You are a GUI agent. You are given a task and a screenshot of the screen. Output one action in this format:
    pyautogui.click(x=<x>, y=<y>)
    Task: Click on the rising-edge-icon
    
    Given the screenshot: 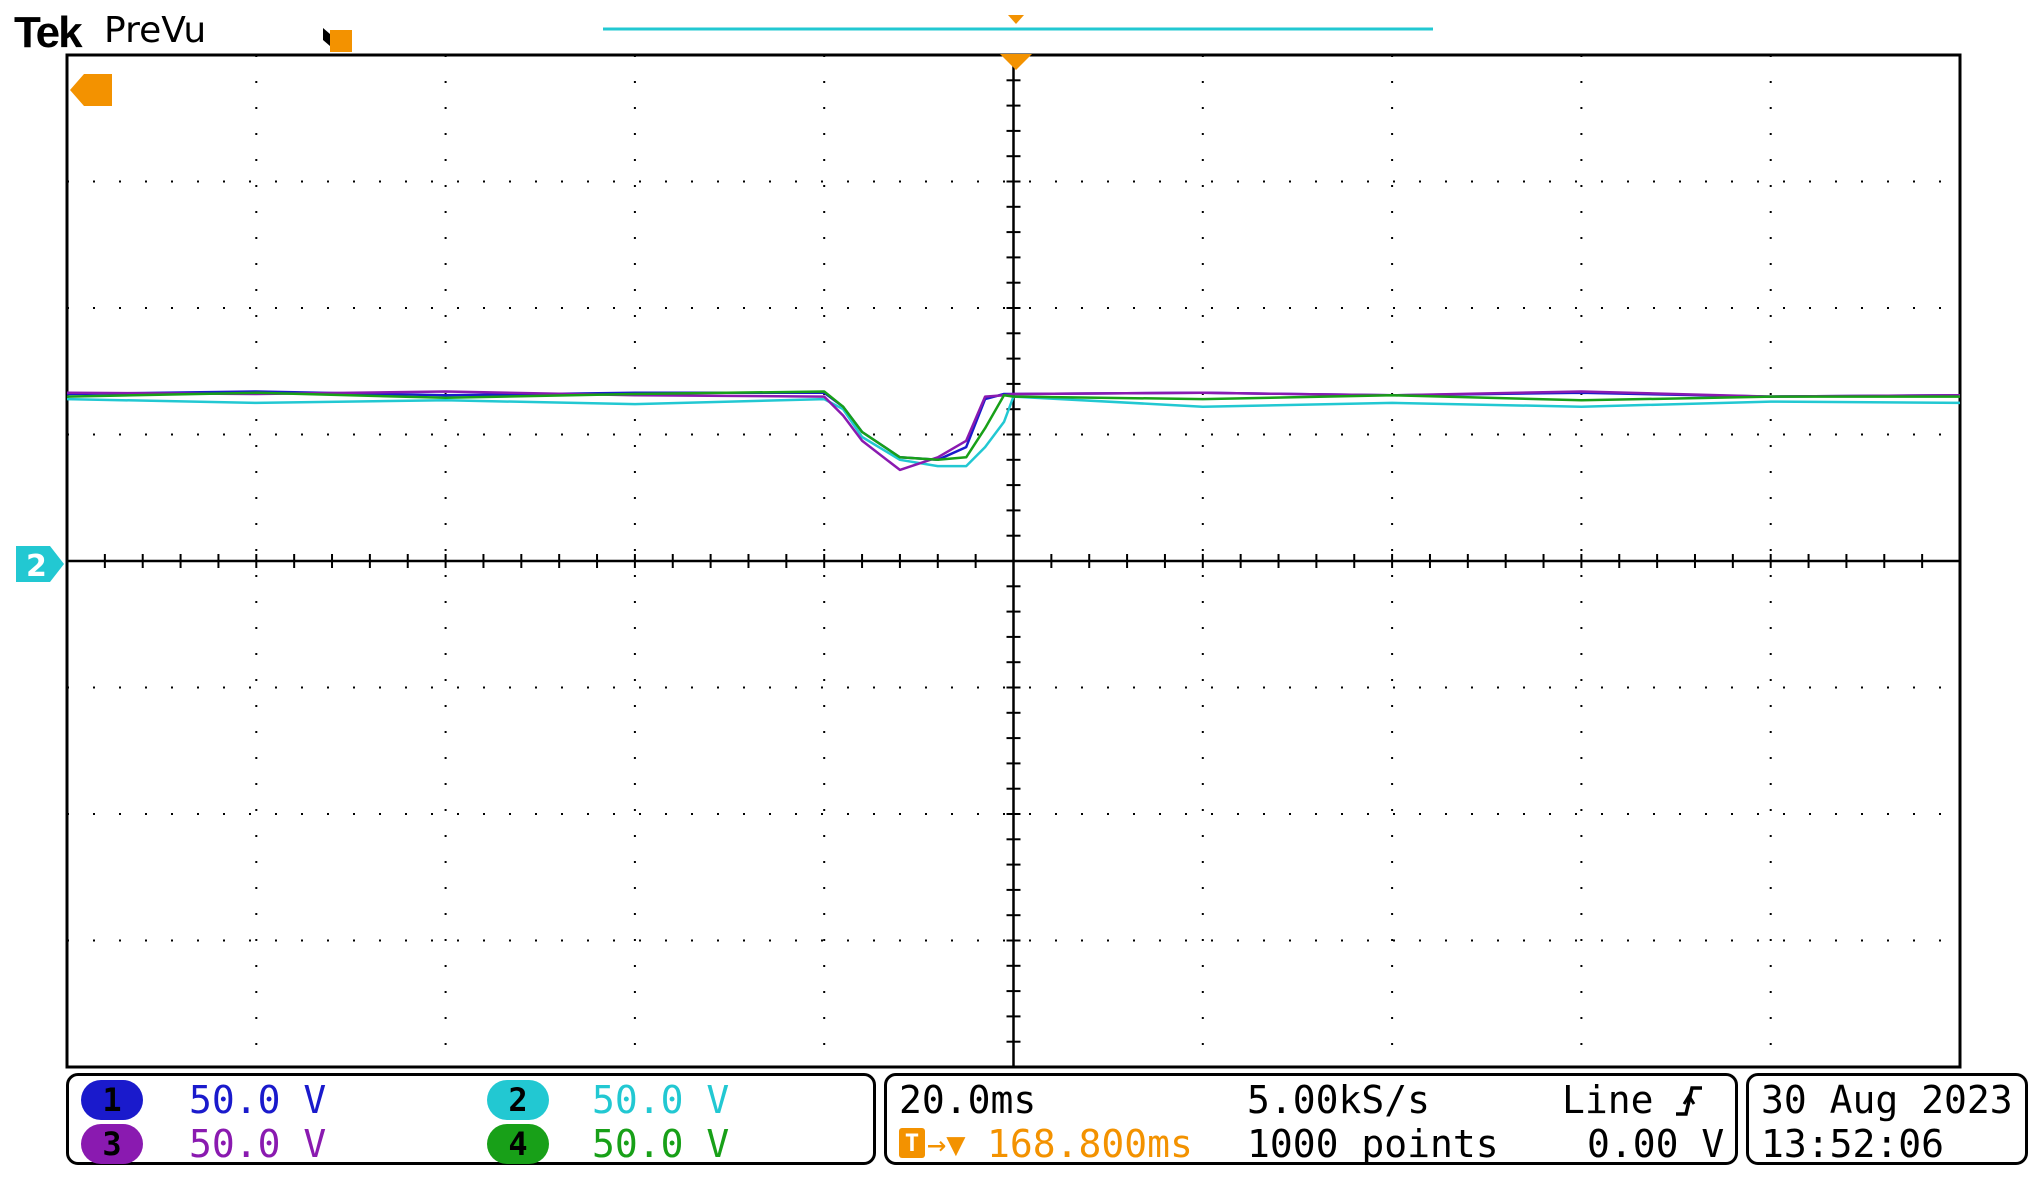 What is the action you would take?
    pyautogui.click(x=1689, y=1101)
    